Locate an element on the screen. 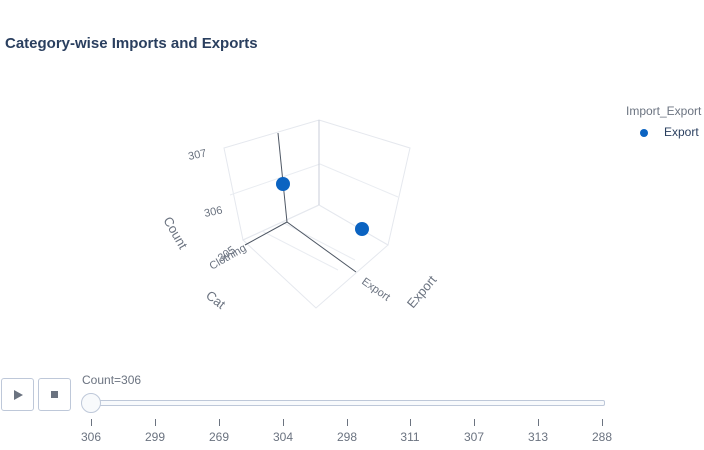 The image size is (704, 450). slider-tick-label: 298 is located at coordinates (347, 437).